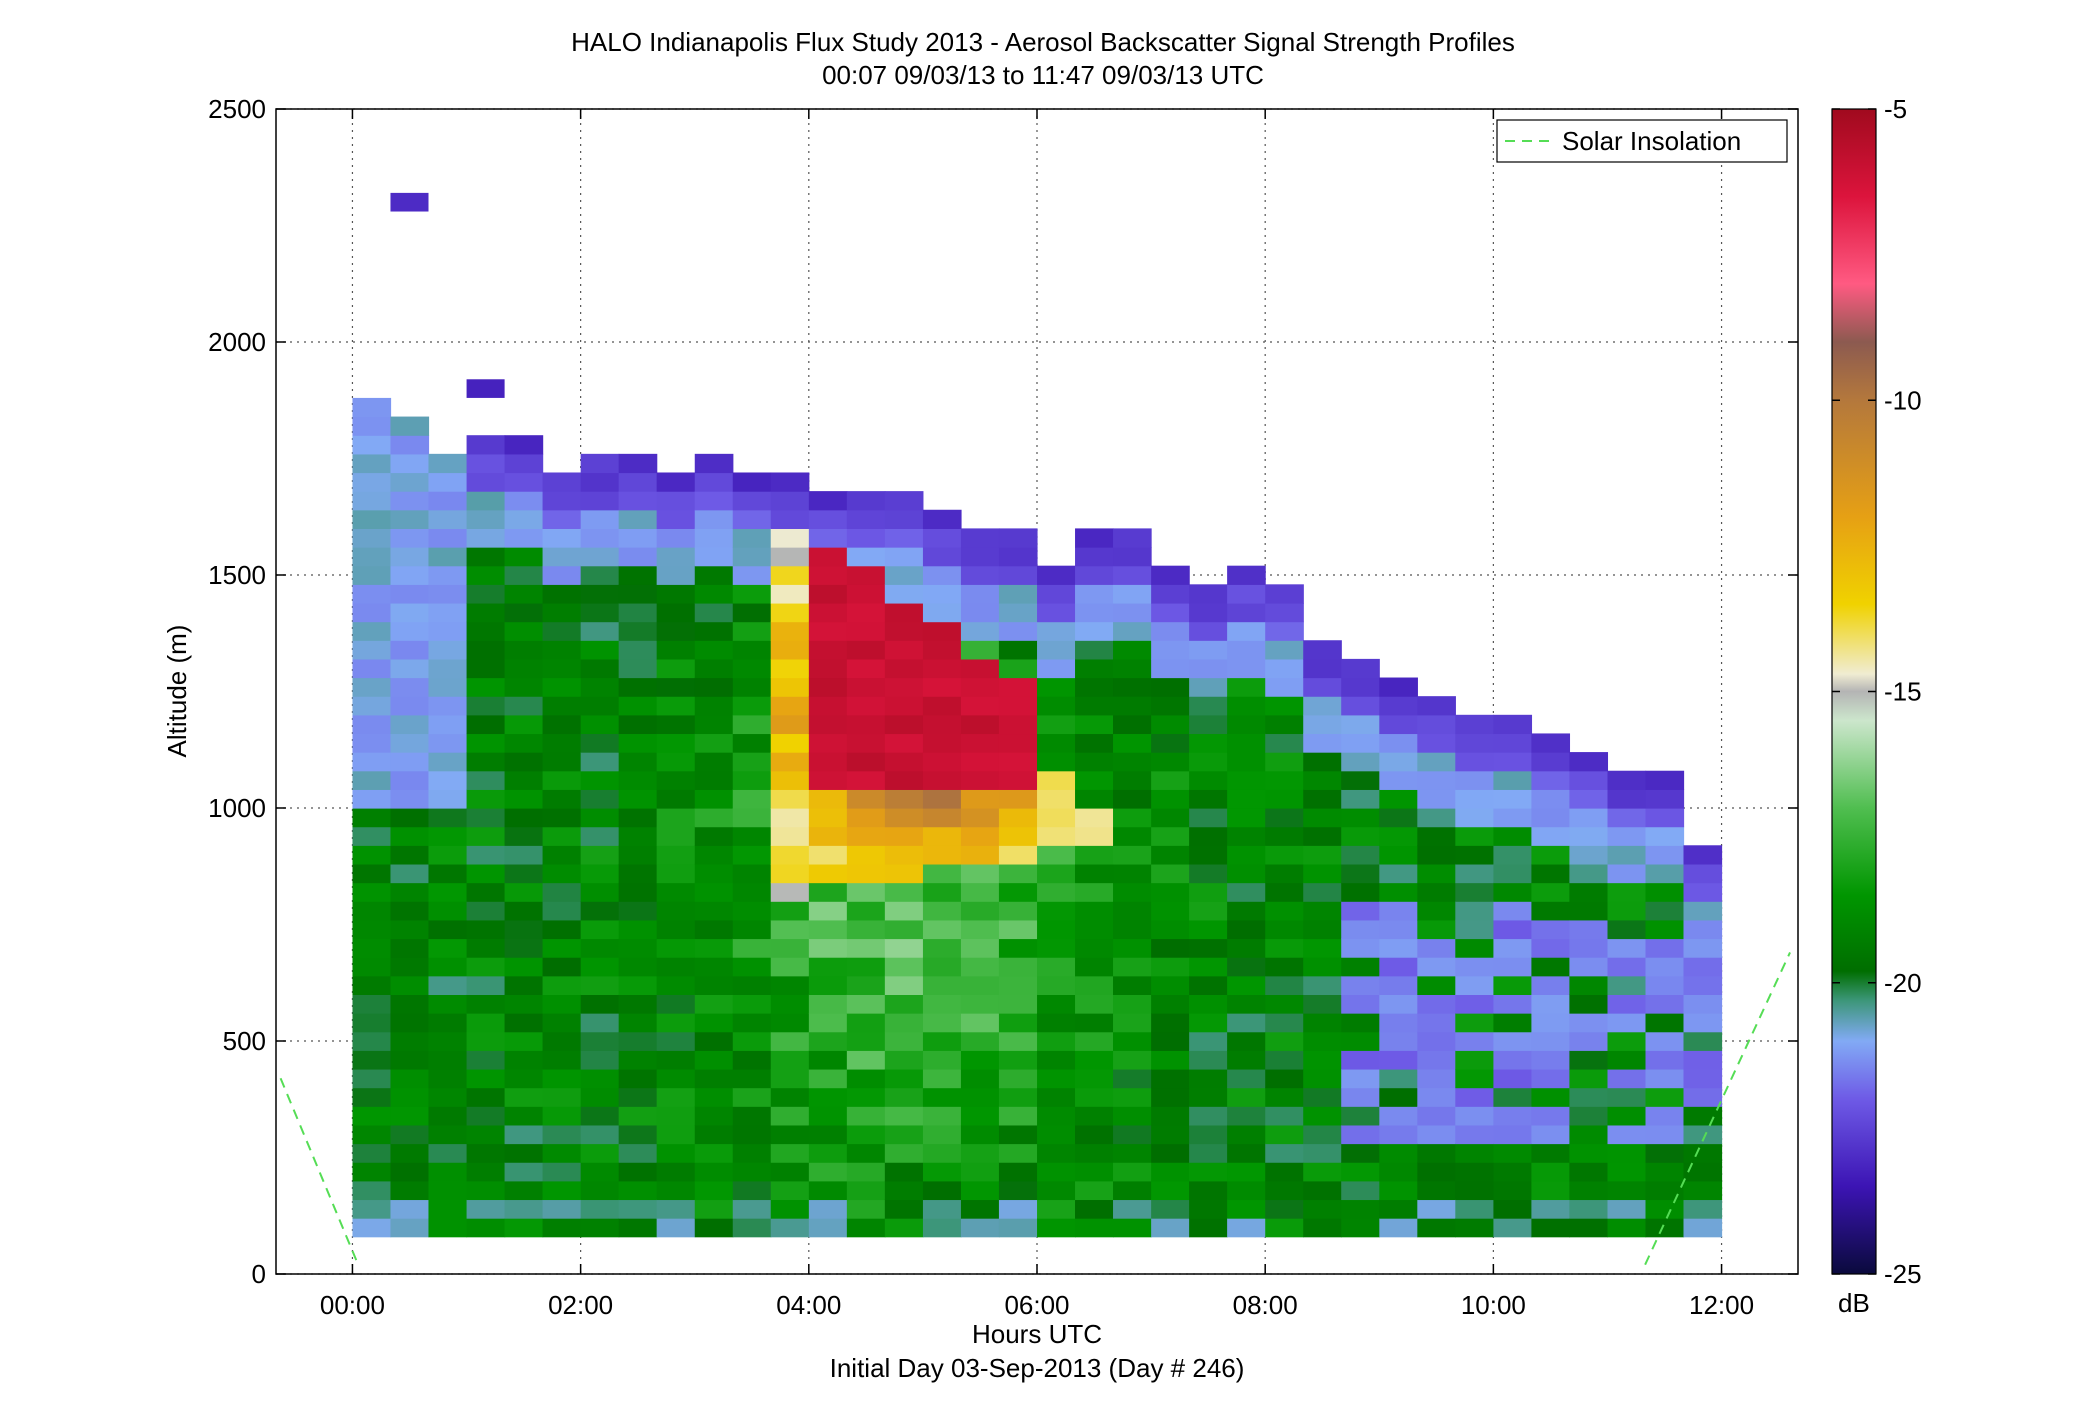 The image size is (2098, 1425). What do you see at coordinates (237, 575) in the screenshot?
I see `y-tick-label: 1500` at bounding box center [237, 575].